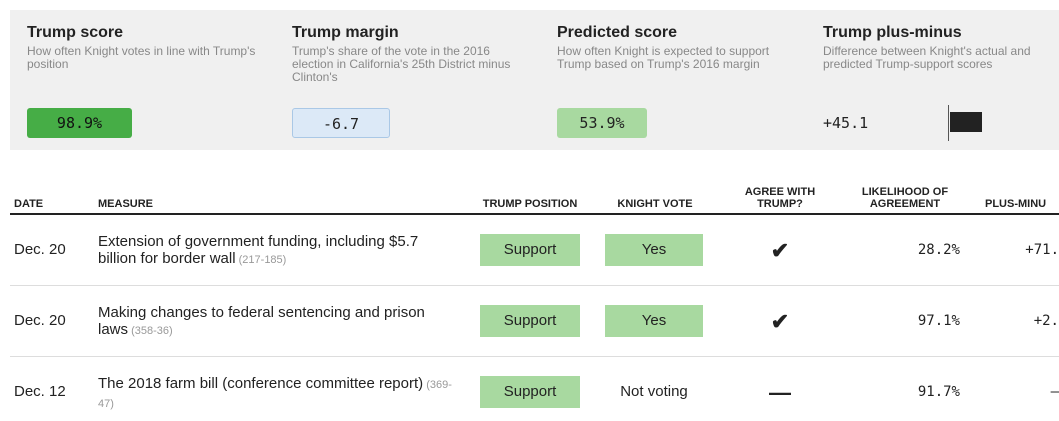 This screenshot has height=421, width=1059. Describe the element at coordinates (75, 32) in the screenshot. I see `summary-title: Trump score` at that location.